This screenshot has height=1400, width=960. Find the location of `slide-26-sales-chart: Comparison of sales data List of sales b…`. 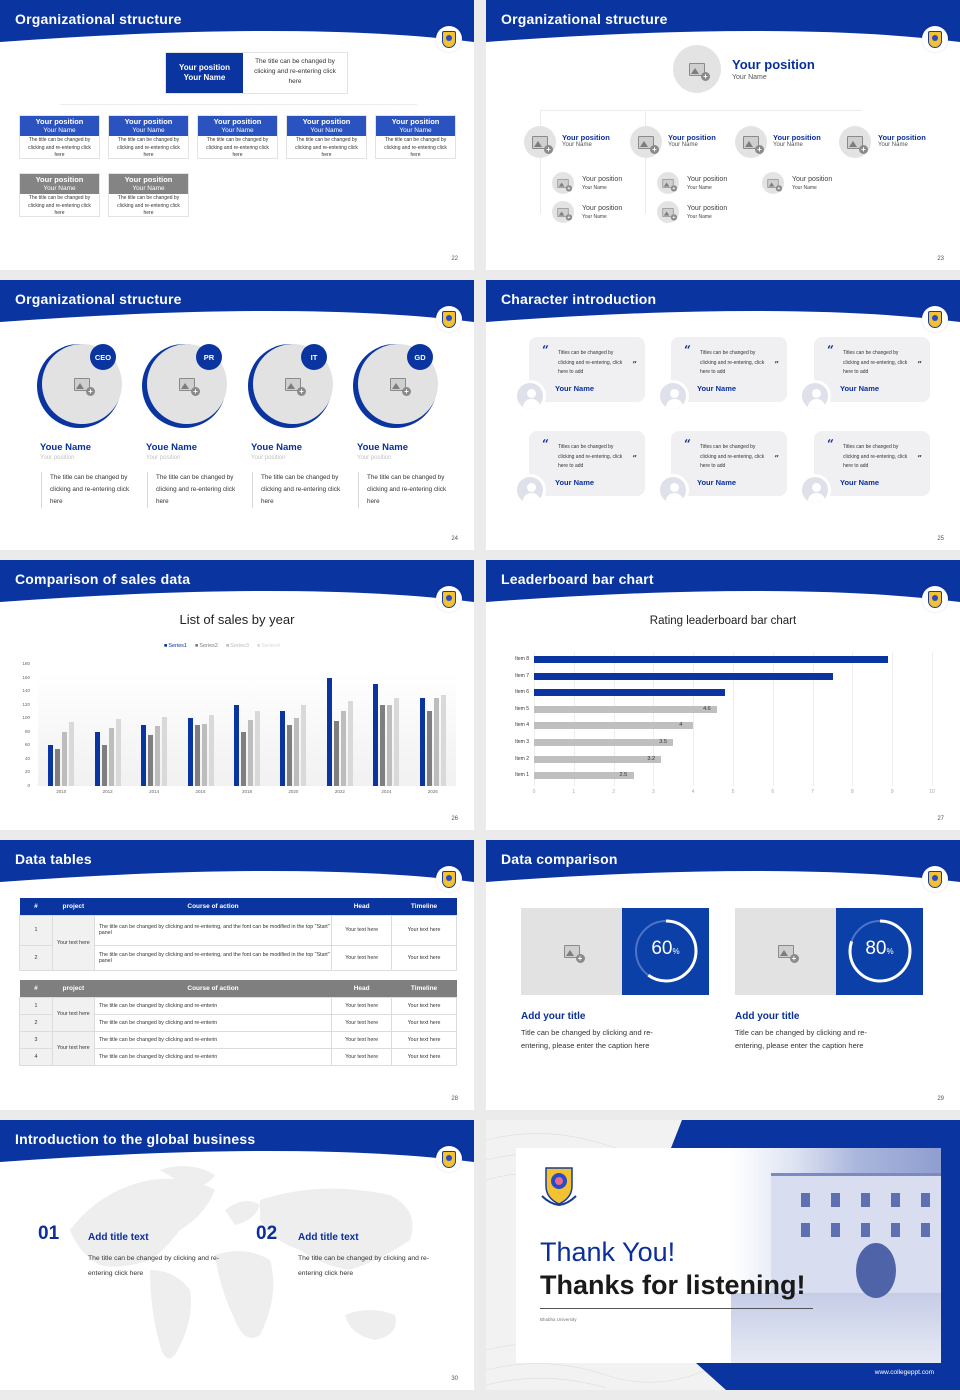

slide-26-sales-chart: Comparison of sales data List of sales b… is located at coordinates (237, 695).